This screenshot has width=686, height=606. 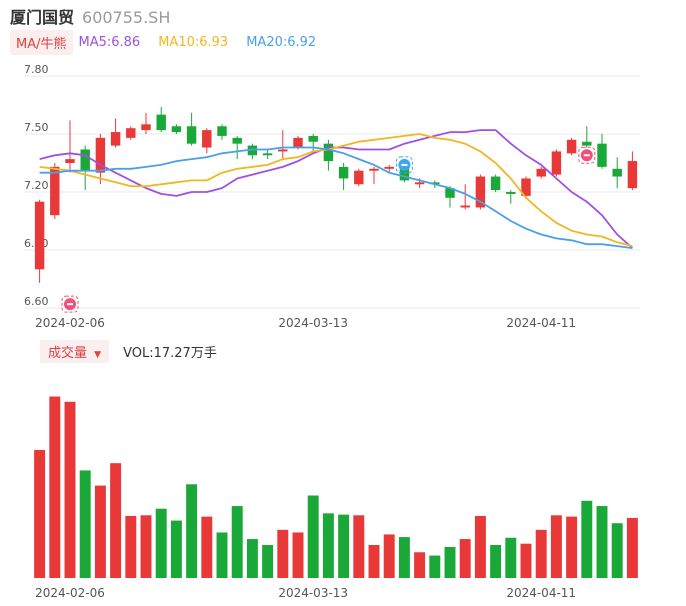 I want to click on chevron-down-icon: ▼, so click(x=98, y=354).